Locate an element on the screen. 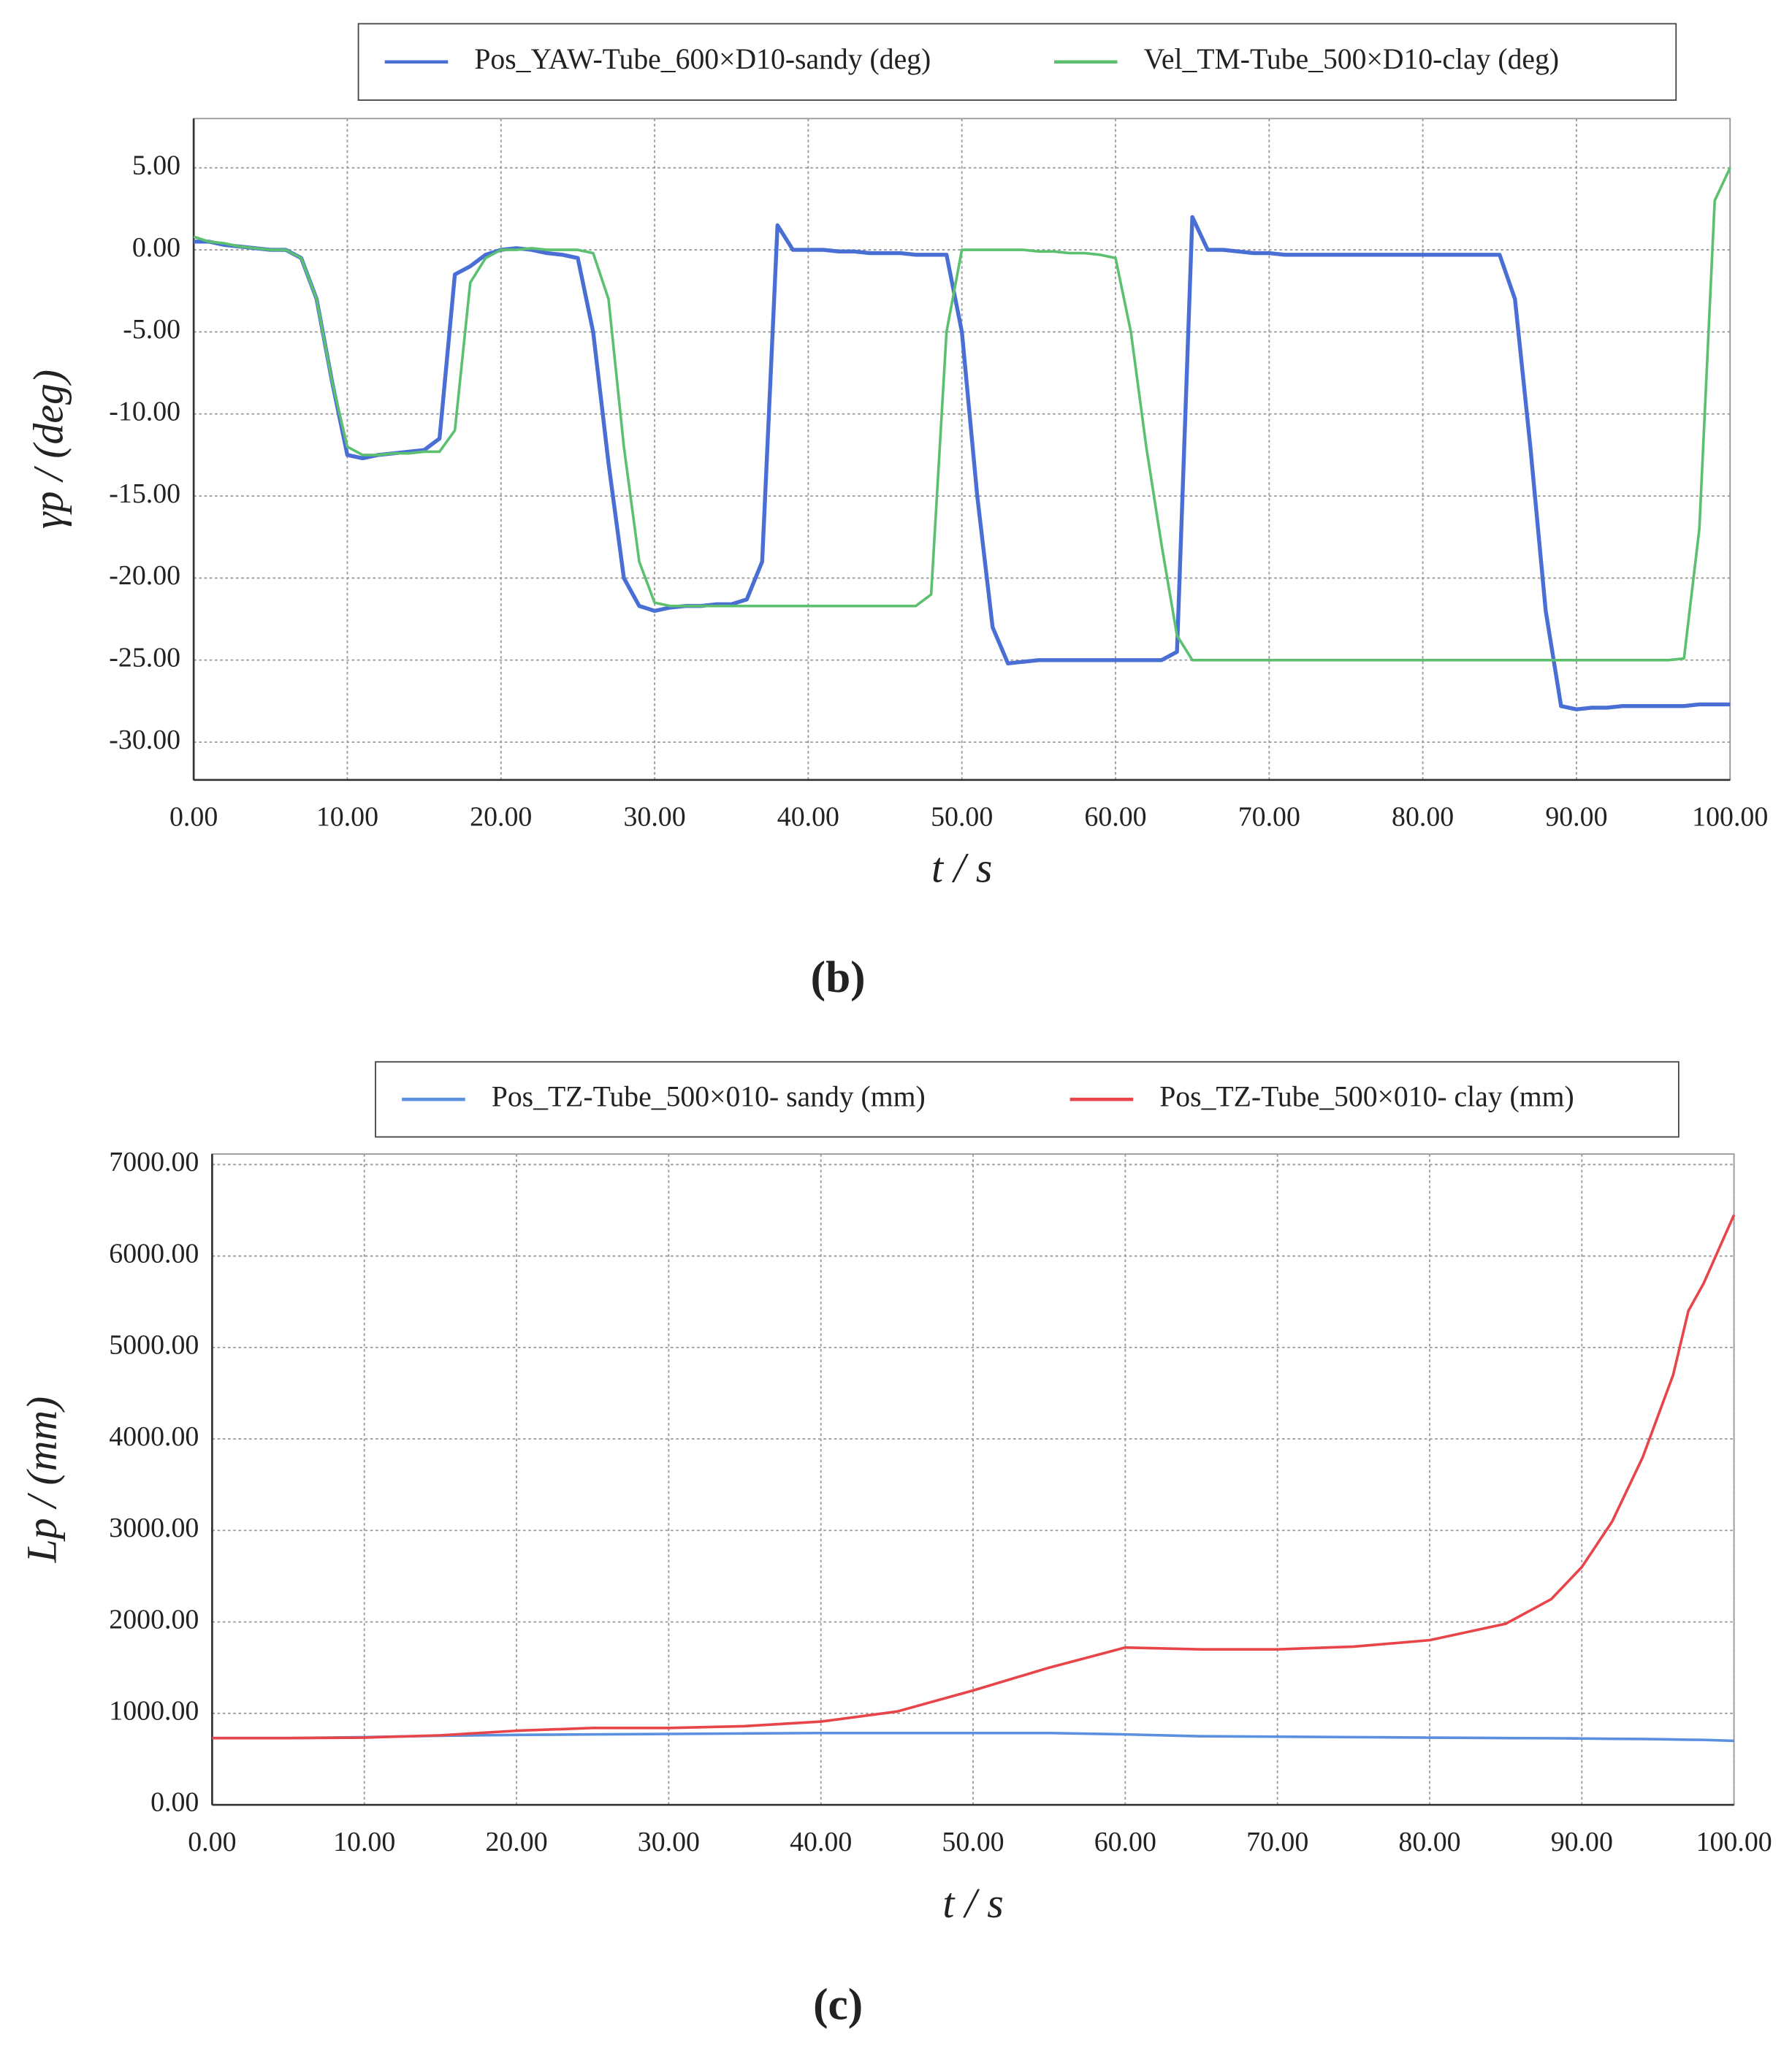 This screenshot has width=1792, height=2067. y-tick-label: 4000.00 is located at coordinates (154, 1436).